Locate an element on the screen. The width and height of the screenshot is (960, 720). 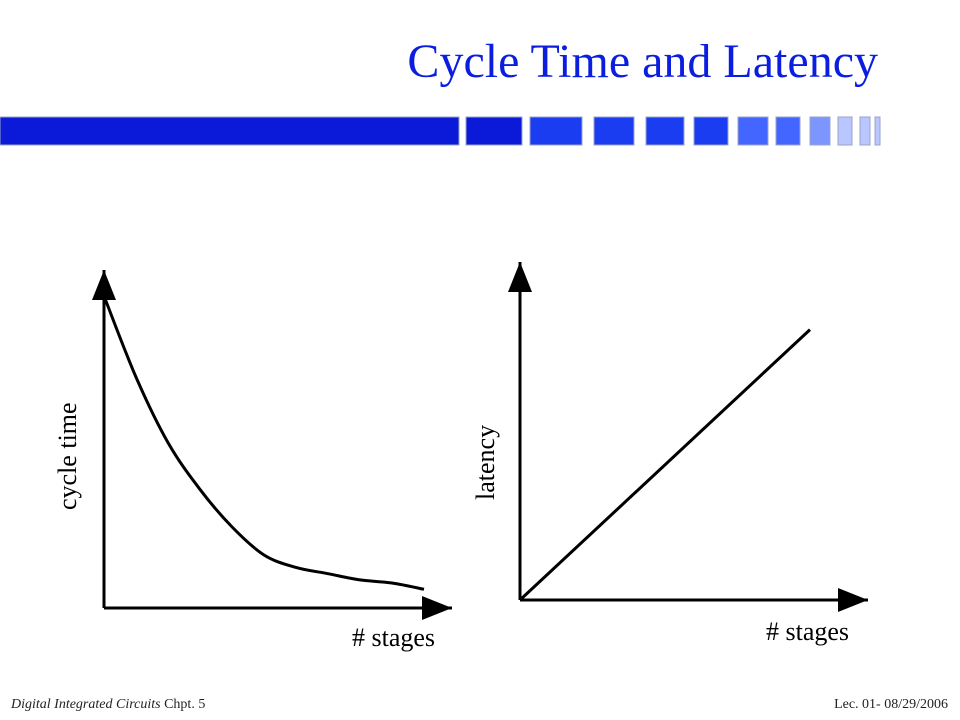
footer-left: Digital Integrated Circuits Chpt. 5 is located at coordinates (108, 705).